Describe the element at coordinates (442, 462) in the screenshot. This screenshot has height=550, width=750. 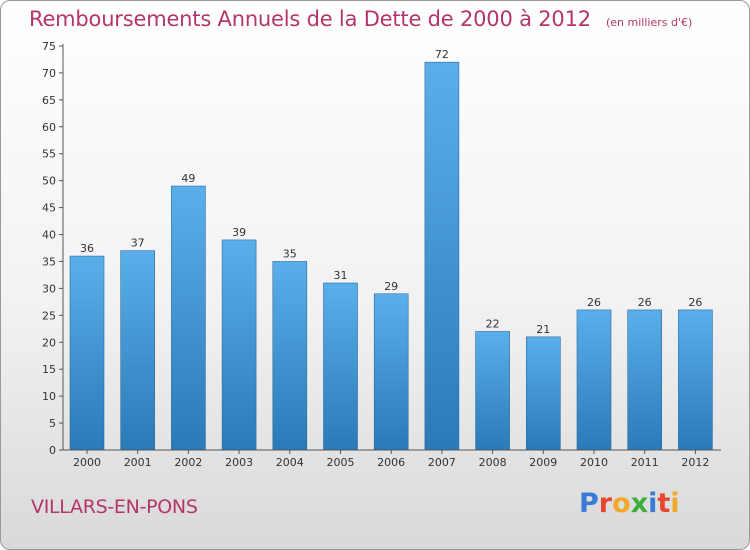
I see `x-tick-label-2007: 2007` at that location.